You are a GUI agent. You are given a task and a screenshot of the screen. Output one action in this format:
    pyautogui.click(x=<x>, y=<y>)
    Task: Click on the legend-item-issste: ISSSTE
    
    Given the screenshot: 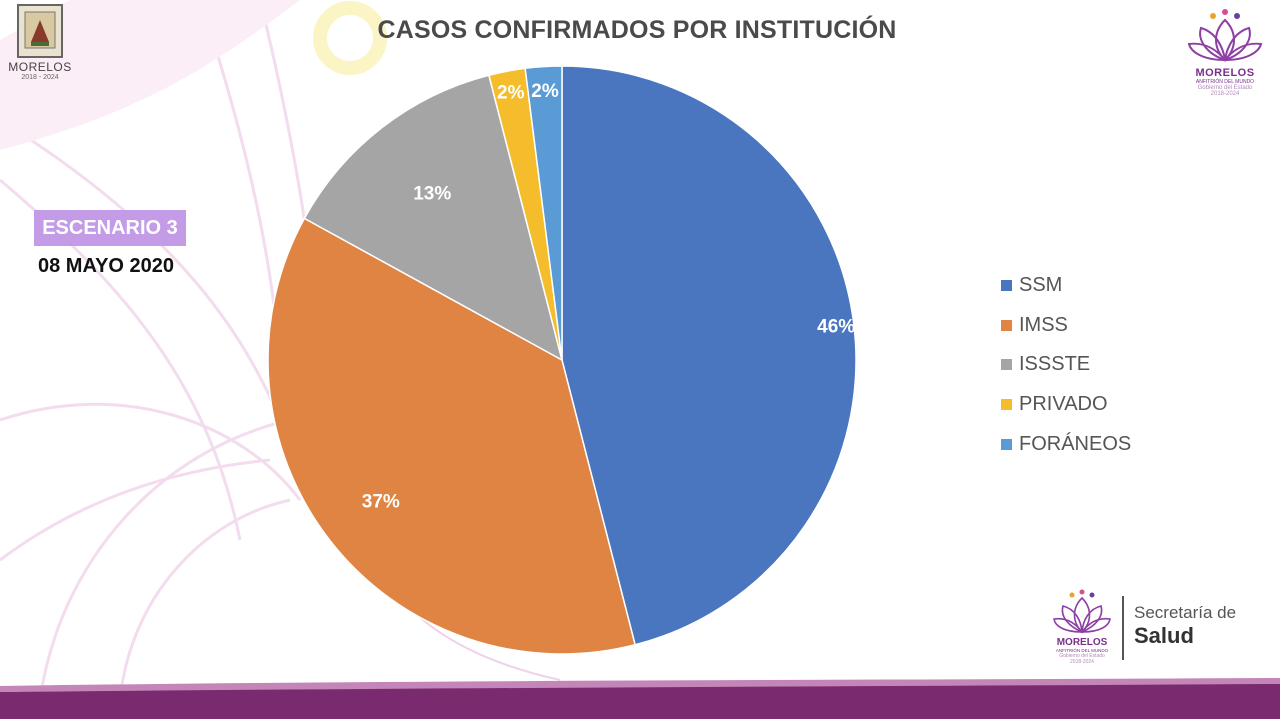 What is the action you would take?
    pyautogui.click(x=1066, y=365)
    